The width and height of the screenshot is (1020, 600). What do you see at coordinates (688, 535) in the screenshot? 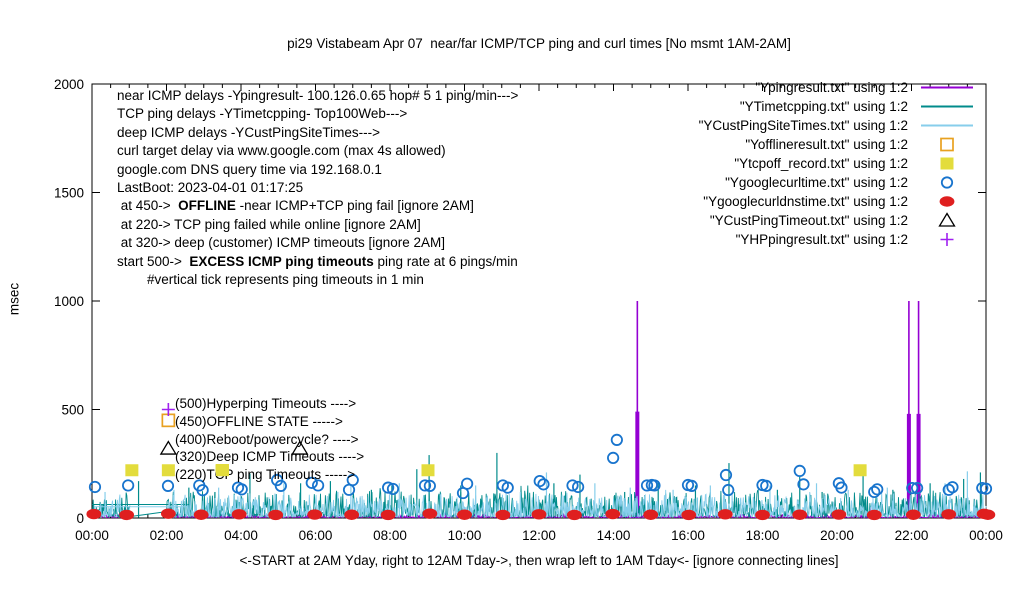
I see `x-tick-label: 16:00` at bounding box center [688, 535].